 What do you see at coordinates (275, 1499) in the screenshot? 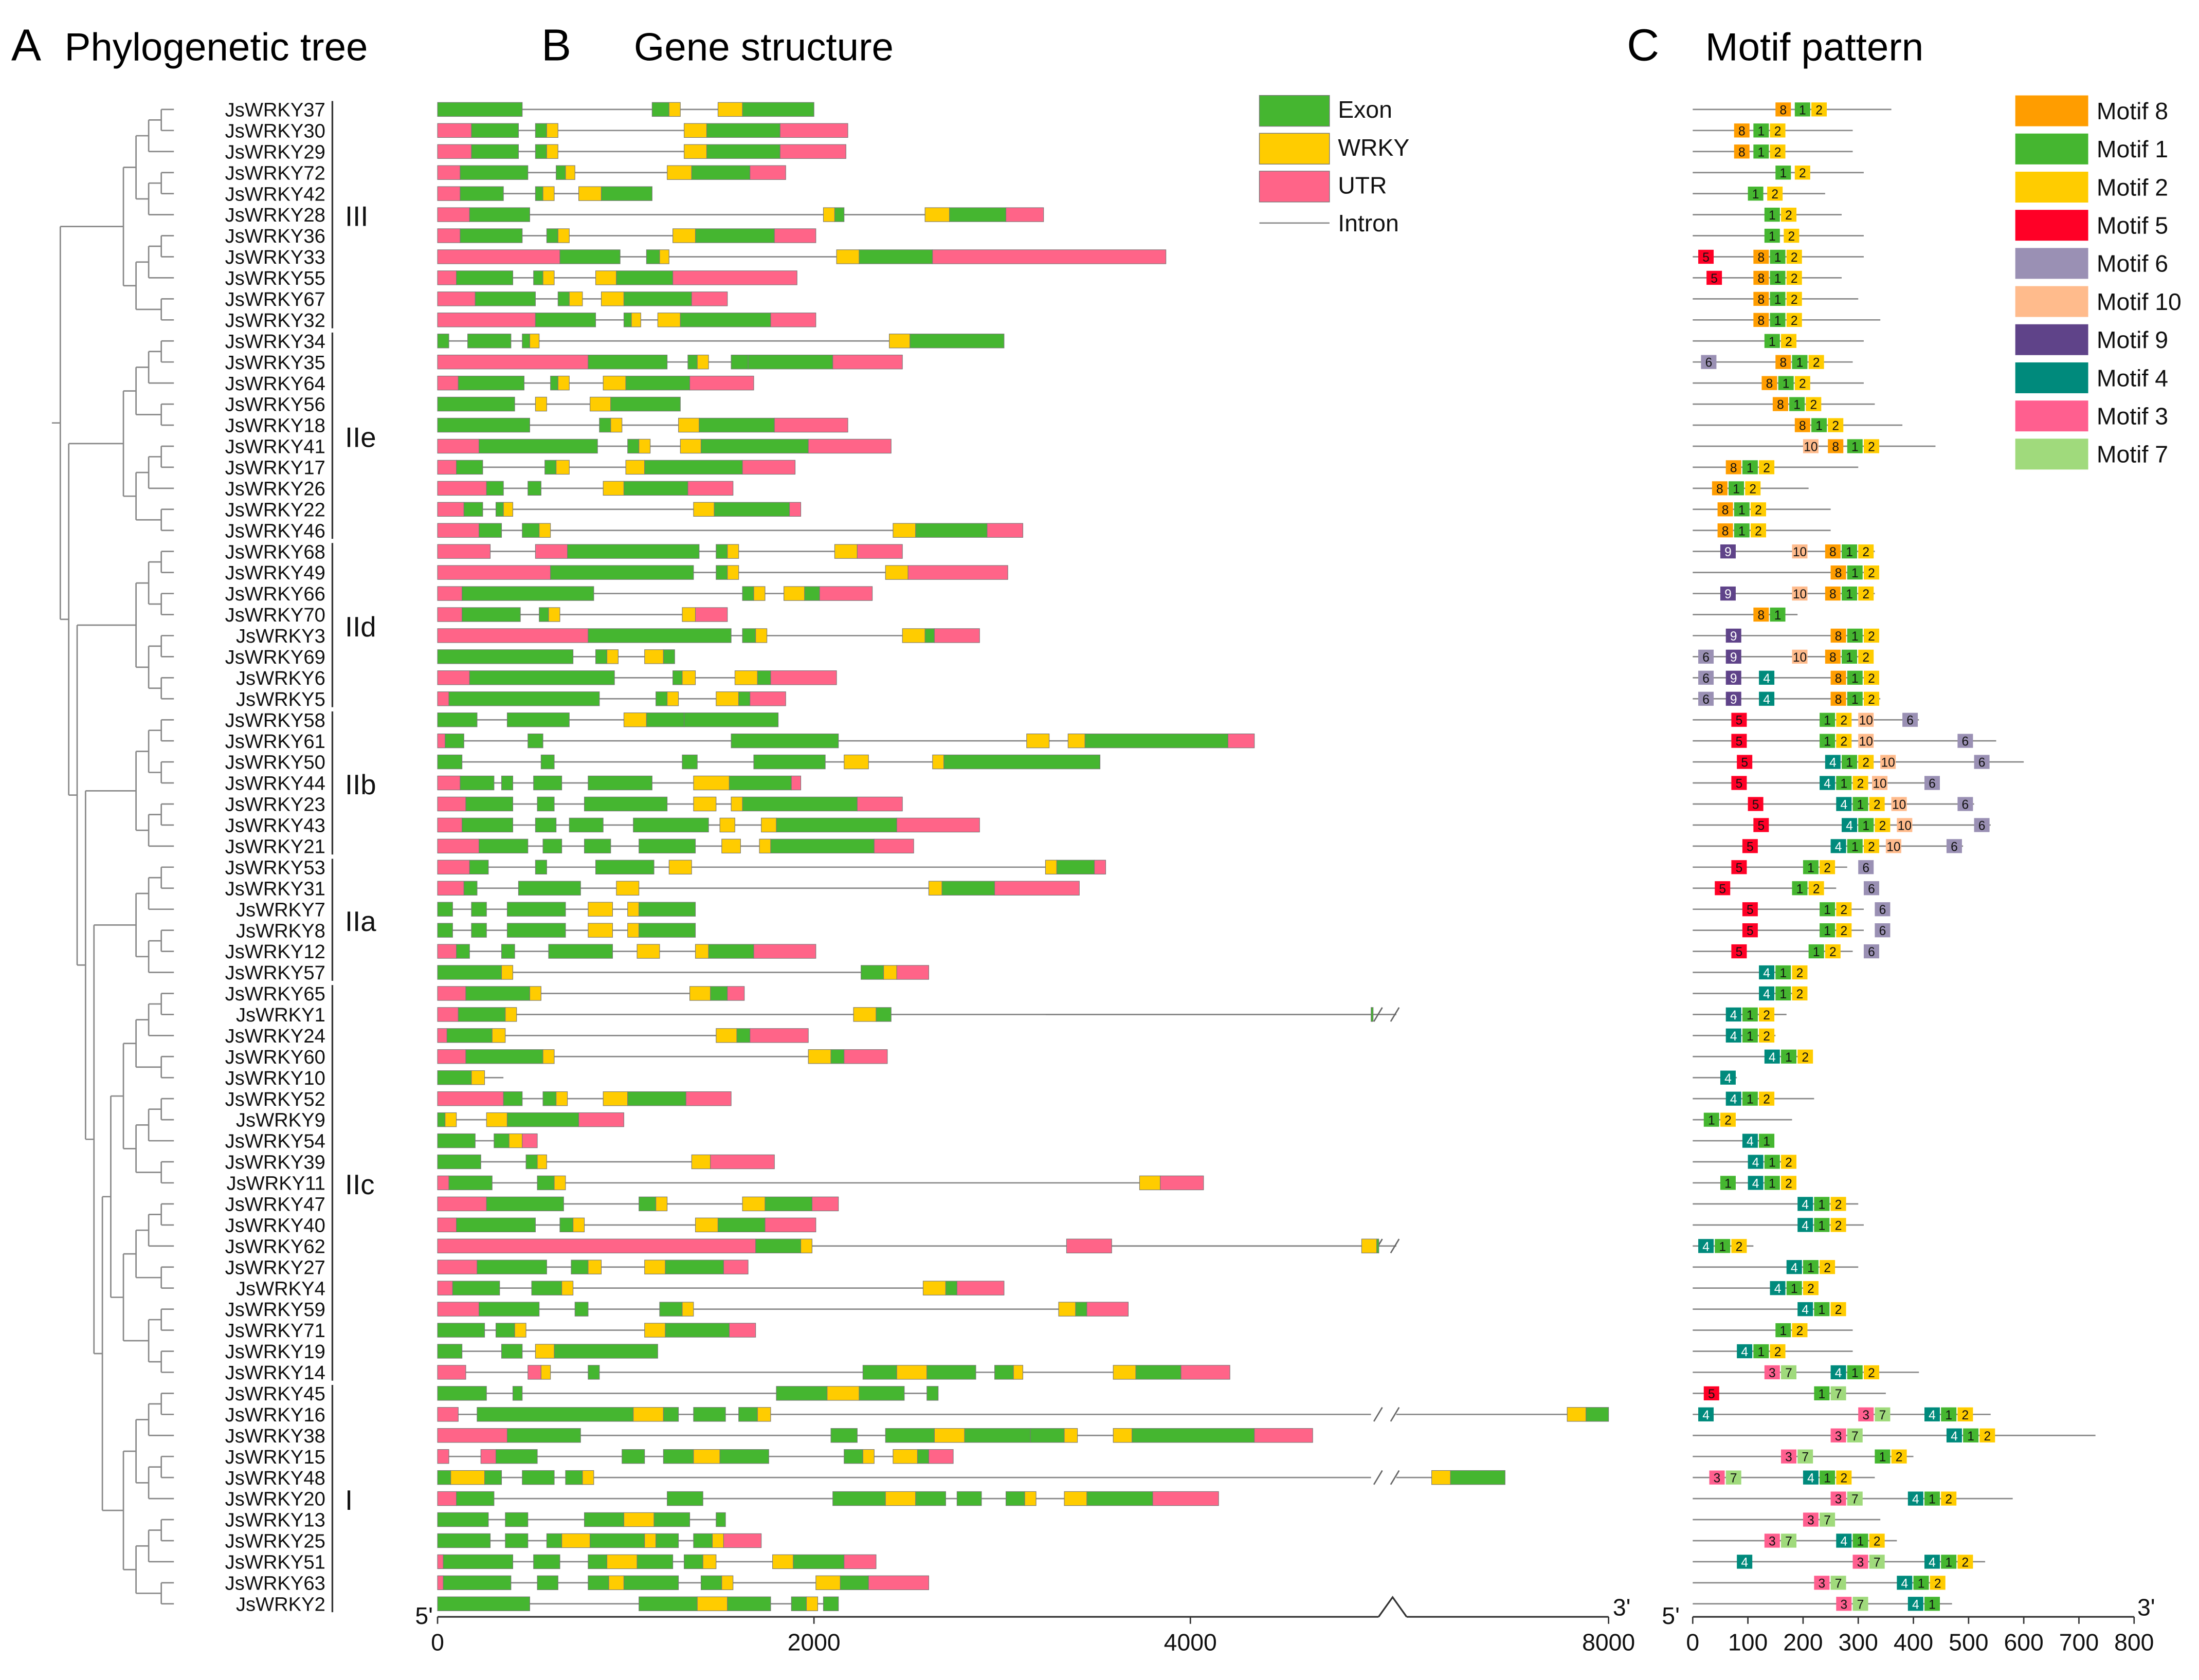
I see `gene-label: JsWRKY20` at bounding box center [275, 1499].